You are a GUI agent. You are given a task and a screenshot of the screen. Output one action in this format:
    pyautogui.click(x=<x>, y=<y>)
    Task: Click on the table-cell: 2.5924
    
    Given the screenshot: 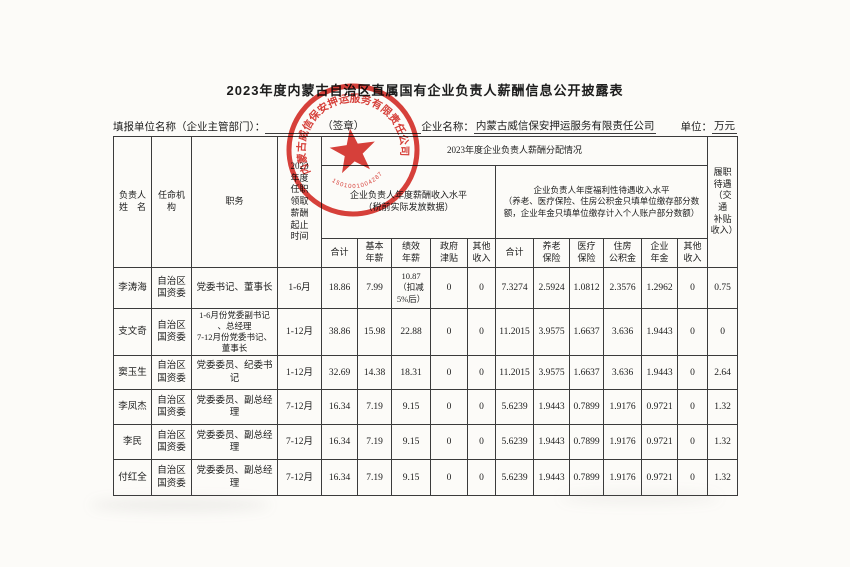 What is the action you would take?
    pyautogui.click(x=551, y=288)
    